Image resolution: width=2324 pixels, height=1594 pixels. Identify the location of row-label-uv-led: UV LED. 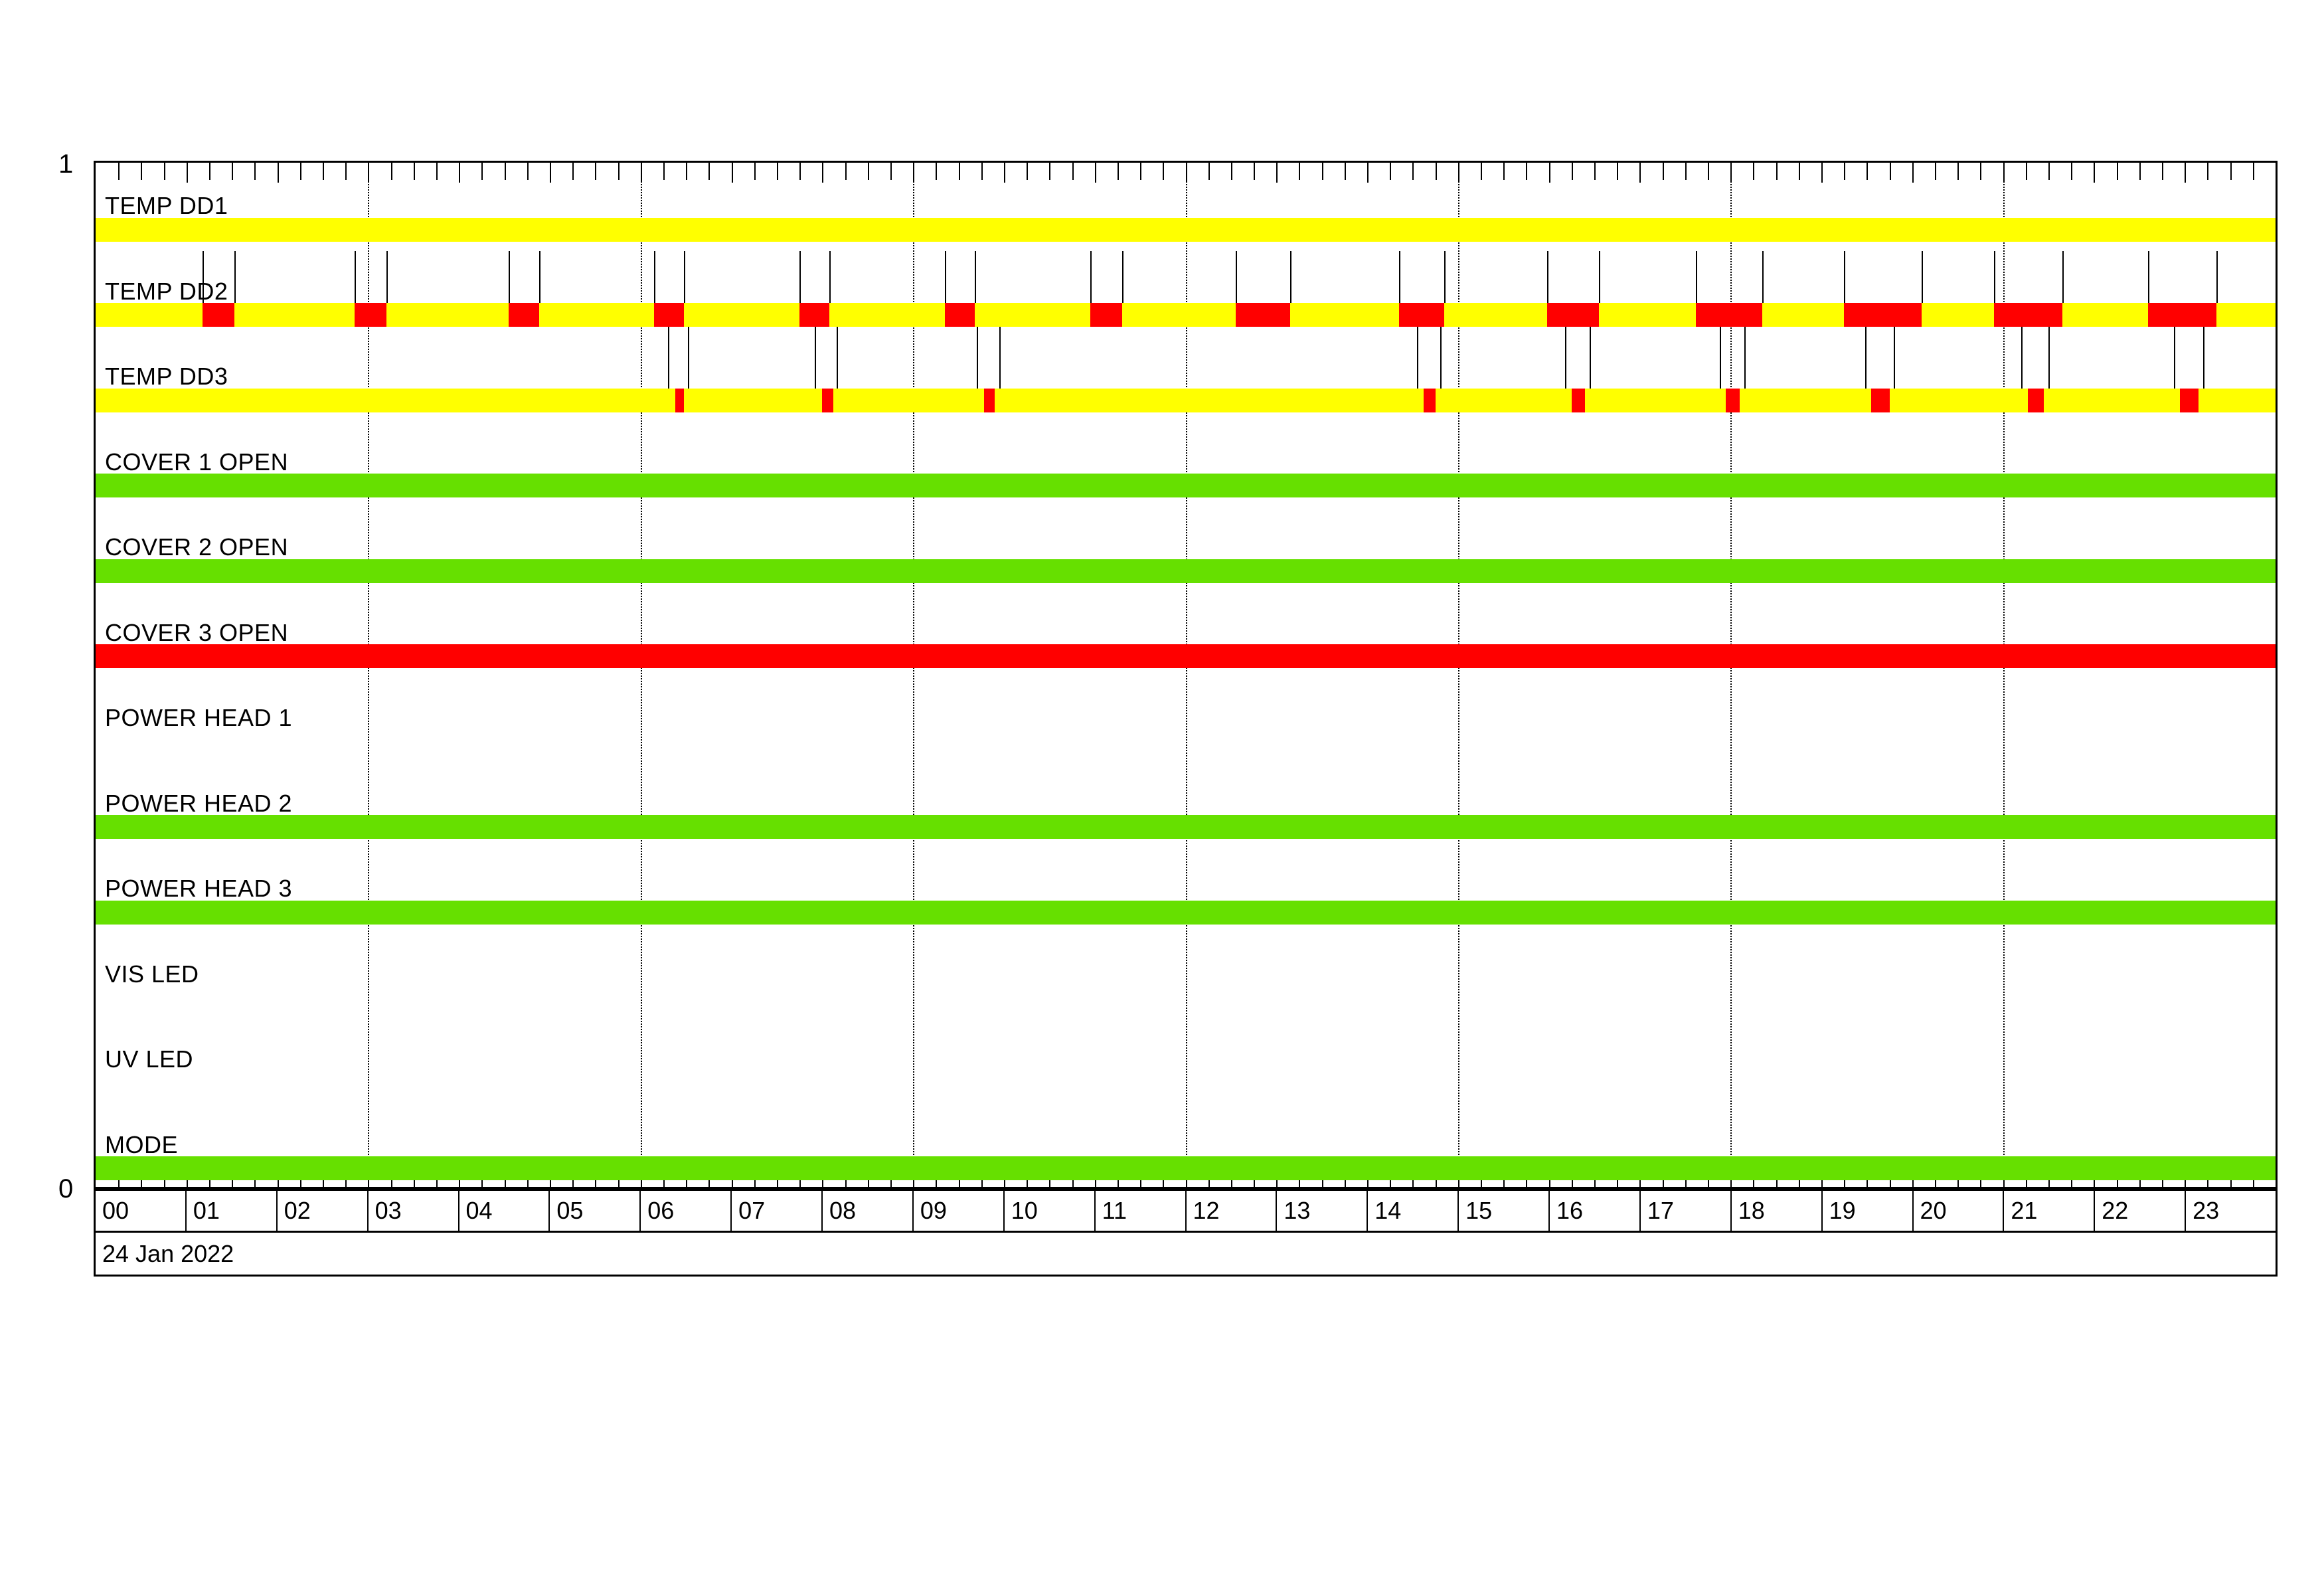
(150, 1059).